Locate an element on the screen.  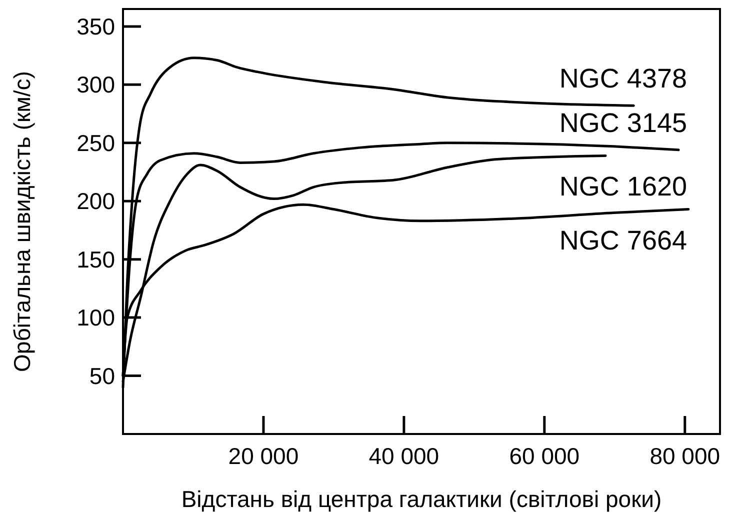
x-tick-label: 80 000 is located at coordinates (685, 456).